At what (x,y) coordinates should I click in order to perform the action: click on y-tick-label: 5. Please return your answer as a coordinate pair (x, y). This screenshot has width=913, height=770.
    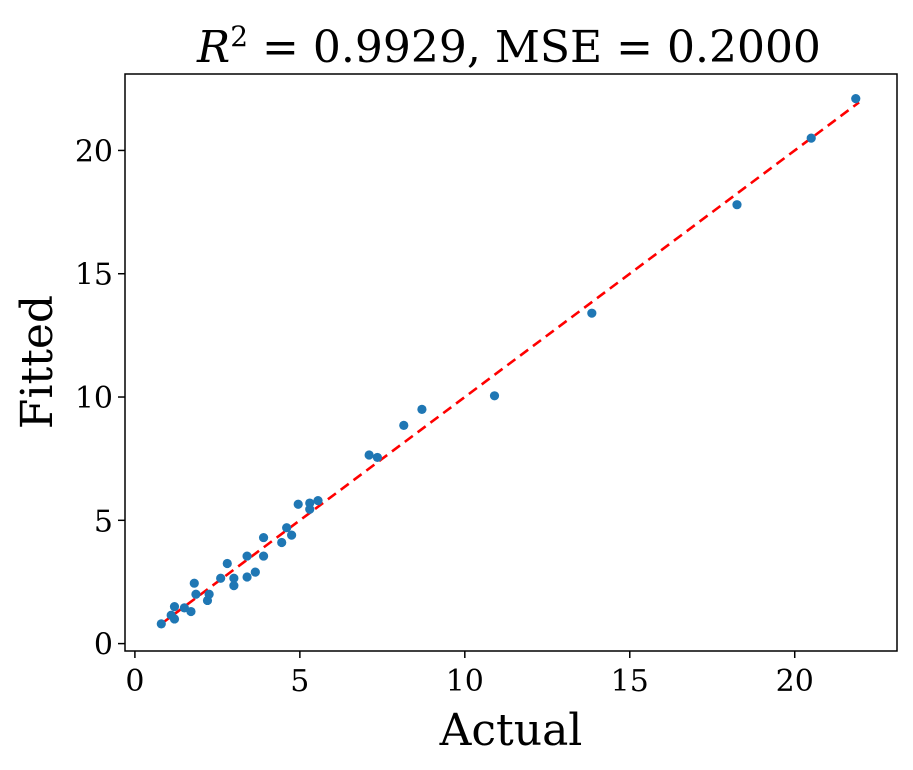
    Looking at the image, I should click on (103, 521).